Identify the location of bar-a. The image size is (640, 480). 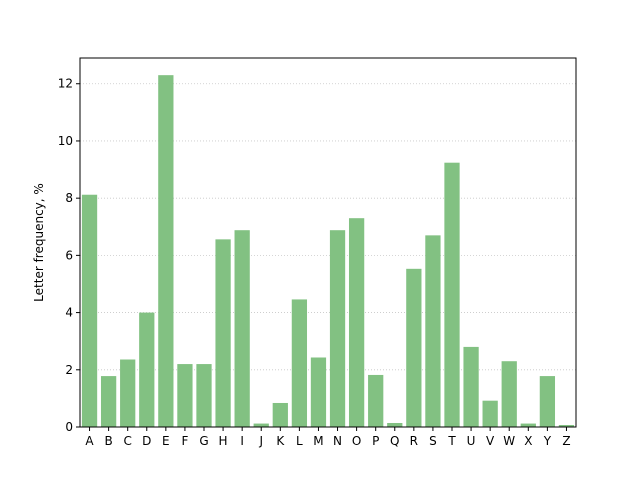
(89, 310).